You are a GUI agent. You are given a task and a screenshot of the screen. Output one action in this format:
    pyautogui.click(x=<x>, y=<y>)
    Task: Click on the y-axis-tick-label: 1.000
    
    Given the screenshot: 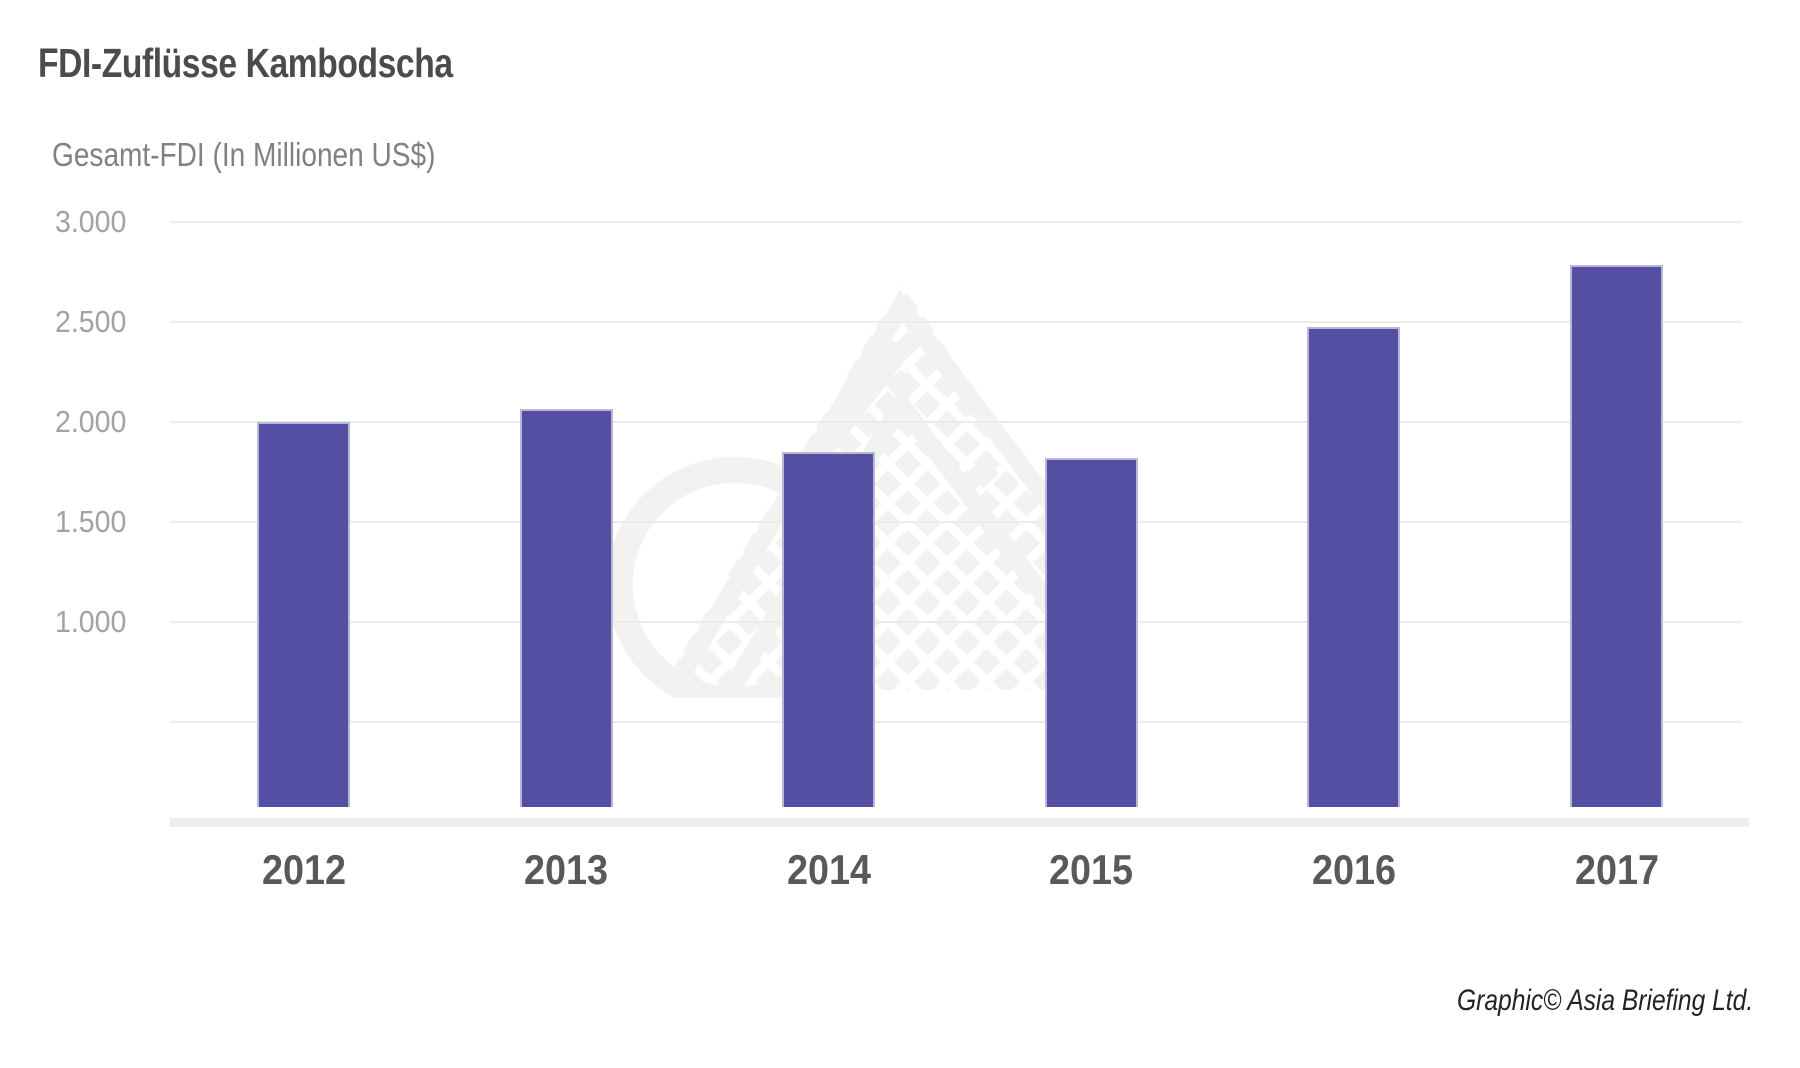 What is the action you would take?
    pyautogui.click(x=91, y=621)
    